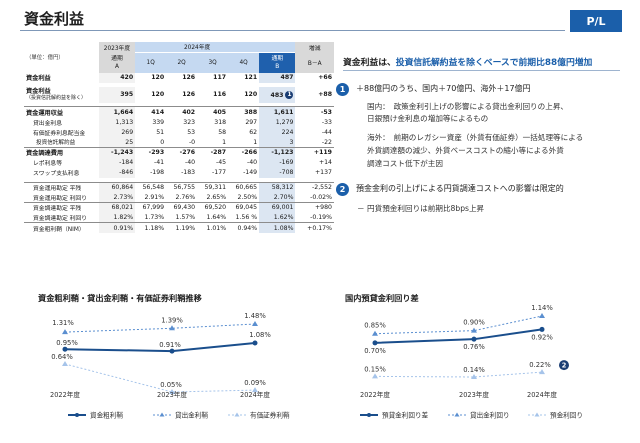 This screenshot has width=640, height=443. What do you see at coordinates (405, 415) in the screenshot?
I see `legend-label: 預貸金利回り差` at bounding box center [405, 415].